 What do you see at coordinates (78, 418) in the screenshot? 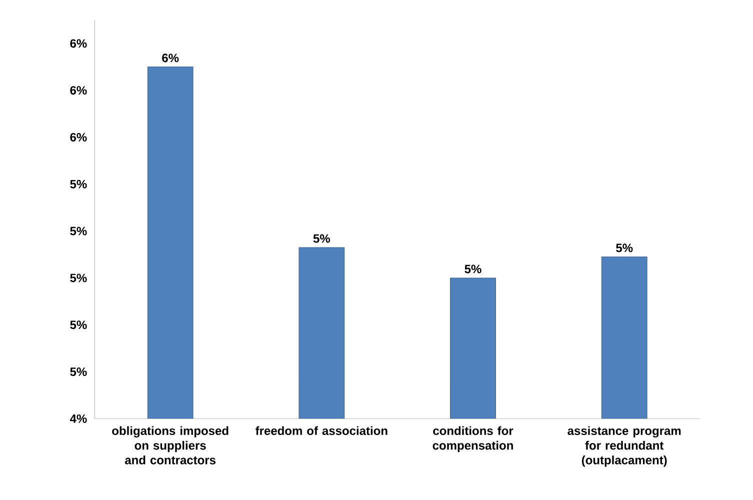
I see `y-tick-label: 4%` at bounding box center [78, 418].